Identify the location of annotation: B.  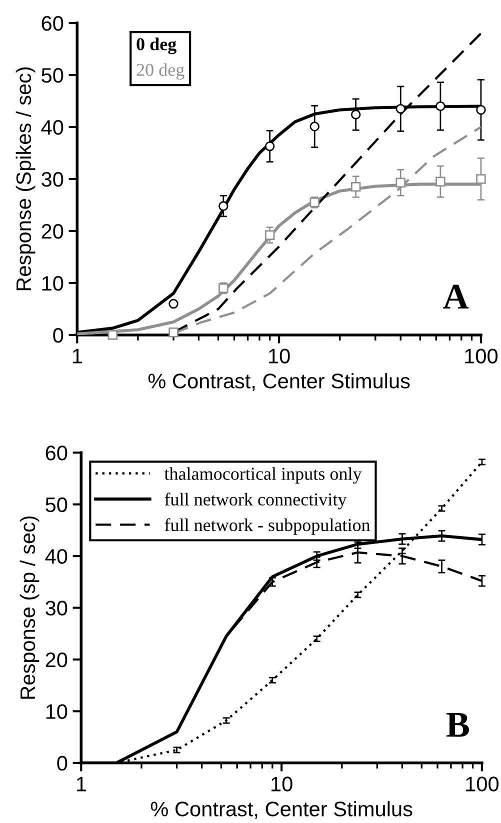
(457, 724).